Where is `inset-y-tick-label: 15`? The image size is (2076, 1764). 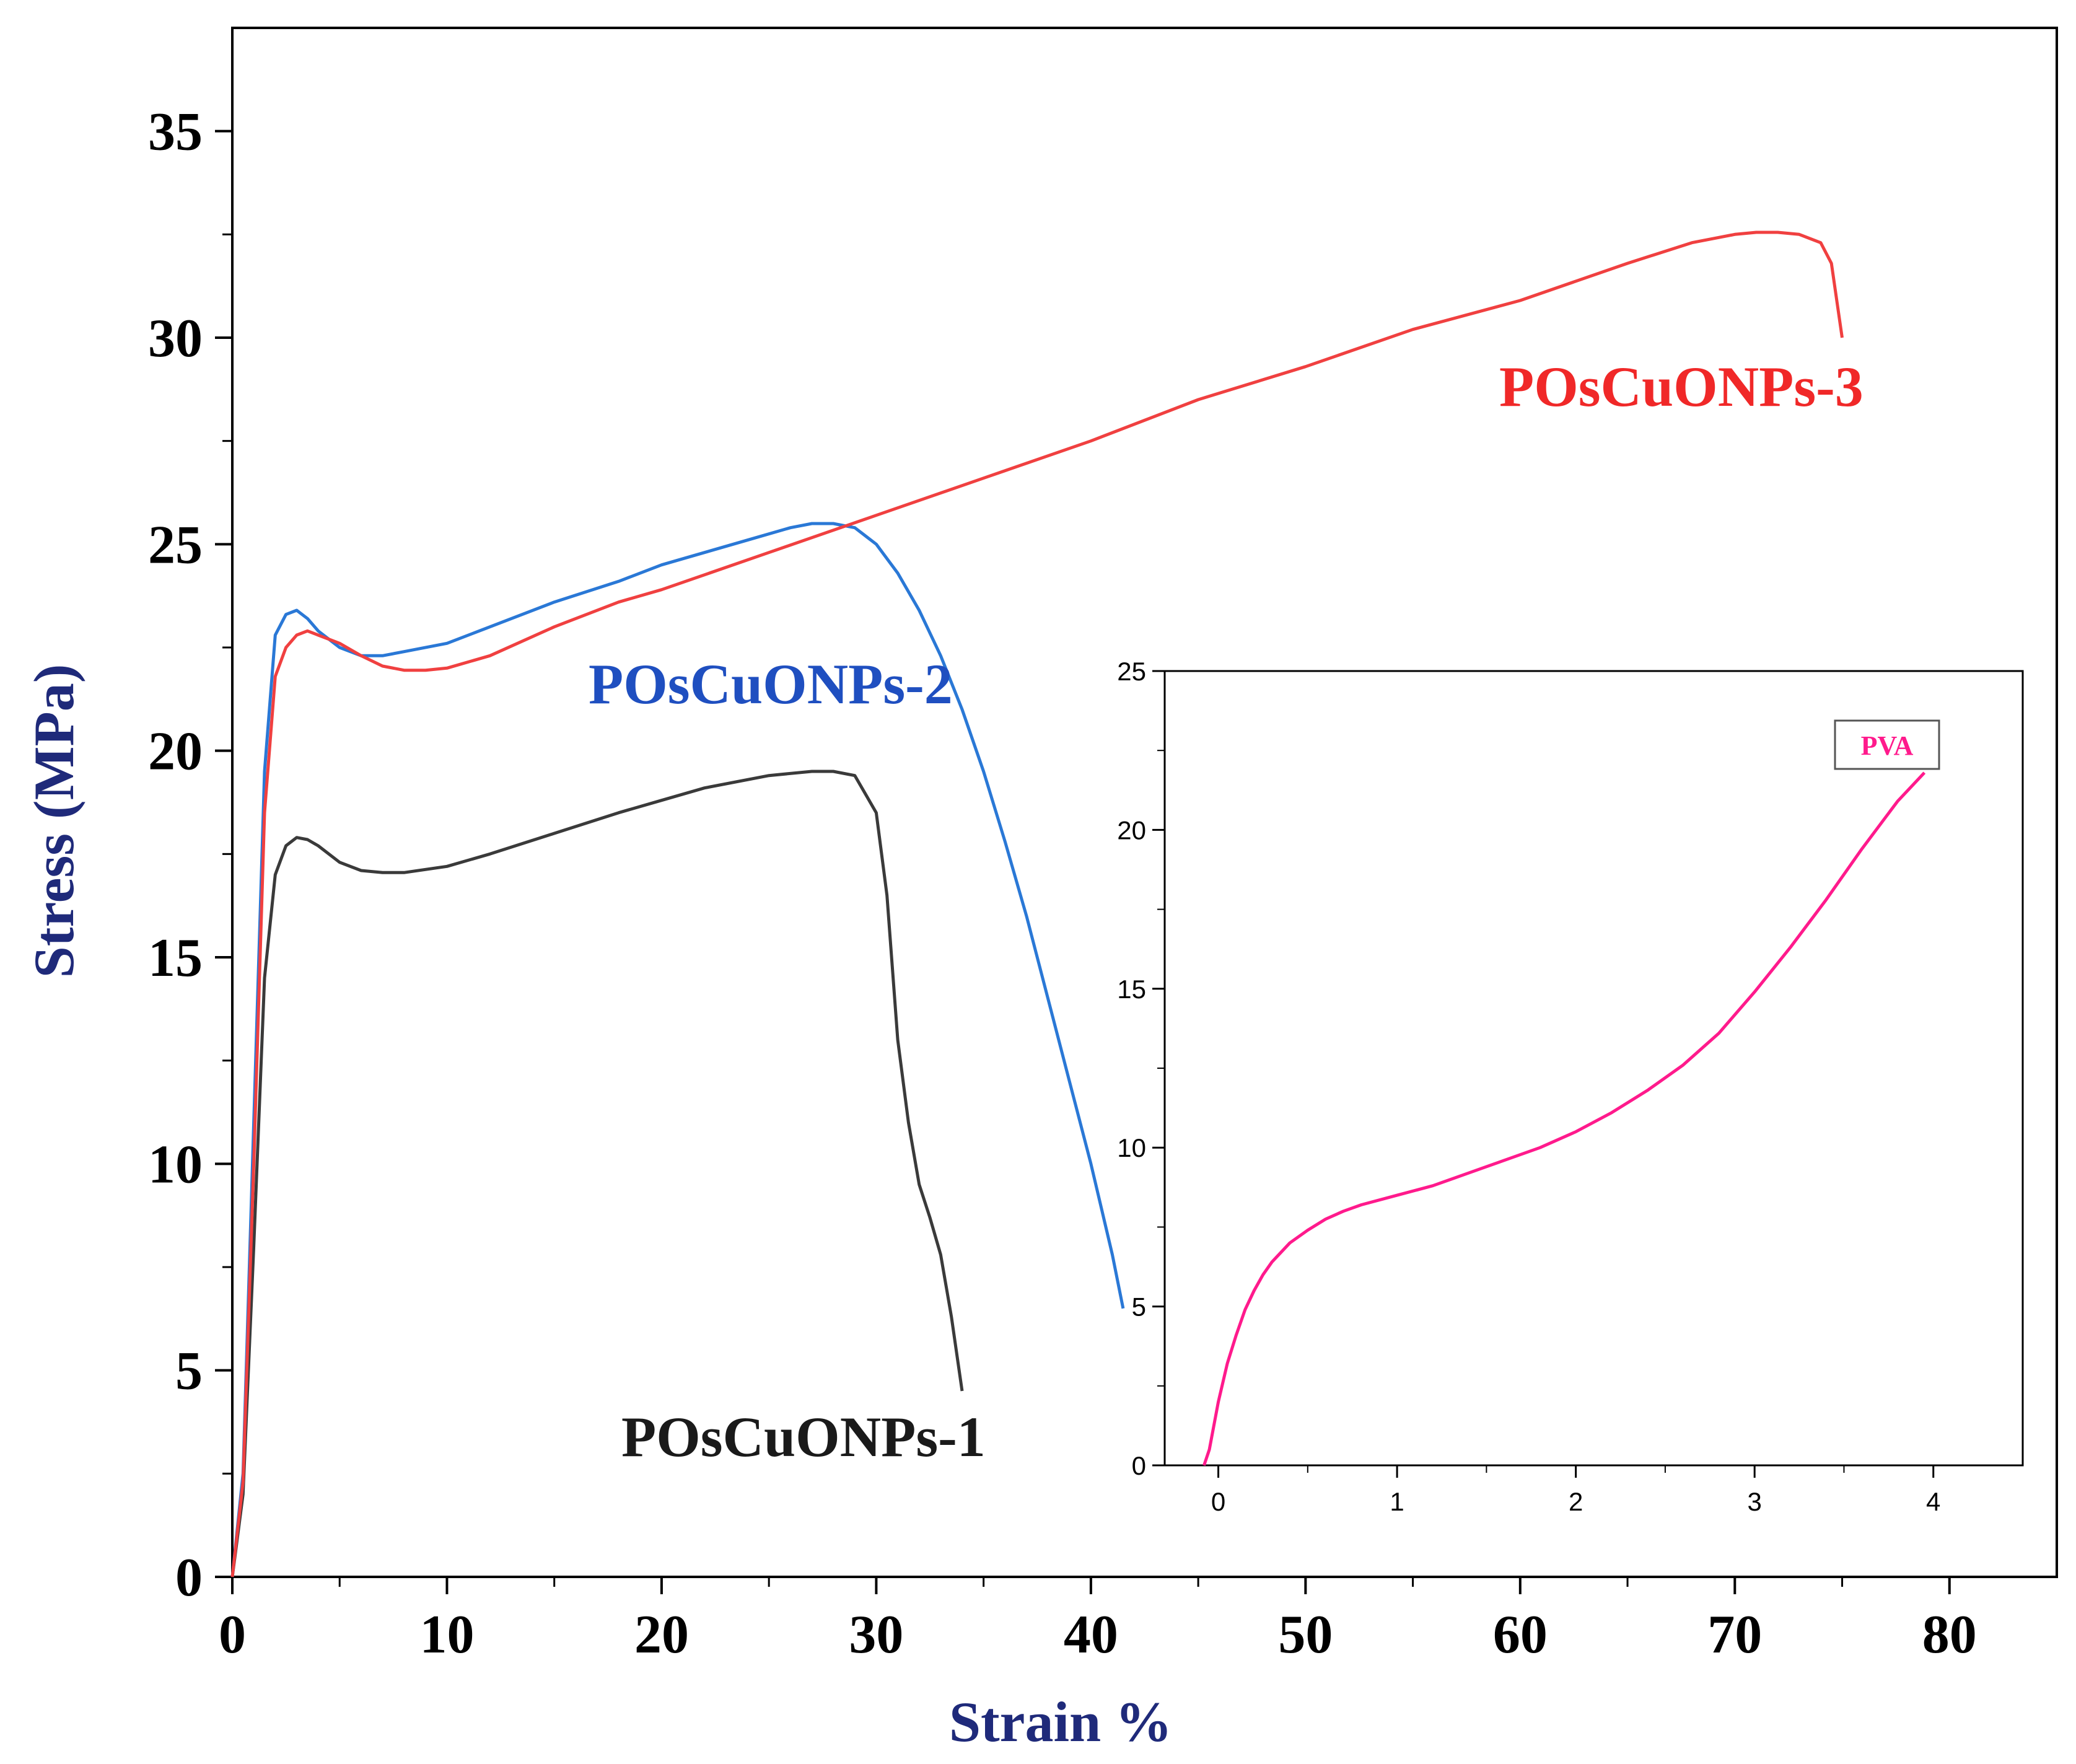 inset-y-tick-label: 15 is located at coordinates (1131, 990).